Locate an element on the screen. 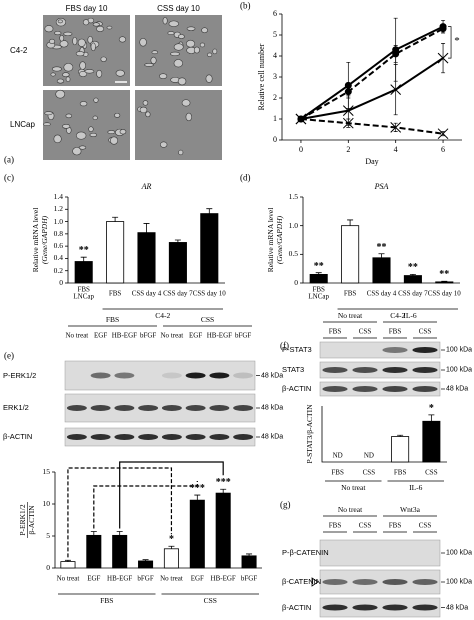  y-tick-label: 6 is located at coordinates (275, 13).